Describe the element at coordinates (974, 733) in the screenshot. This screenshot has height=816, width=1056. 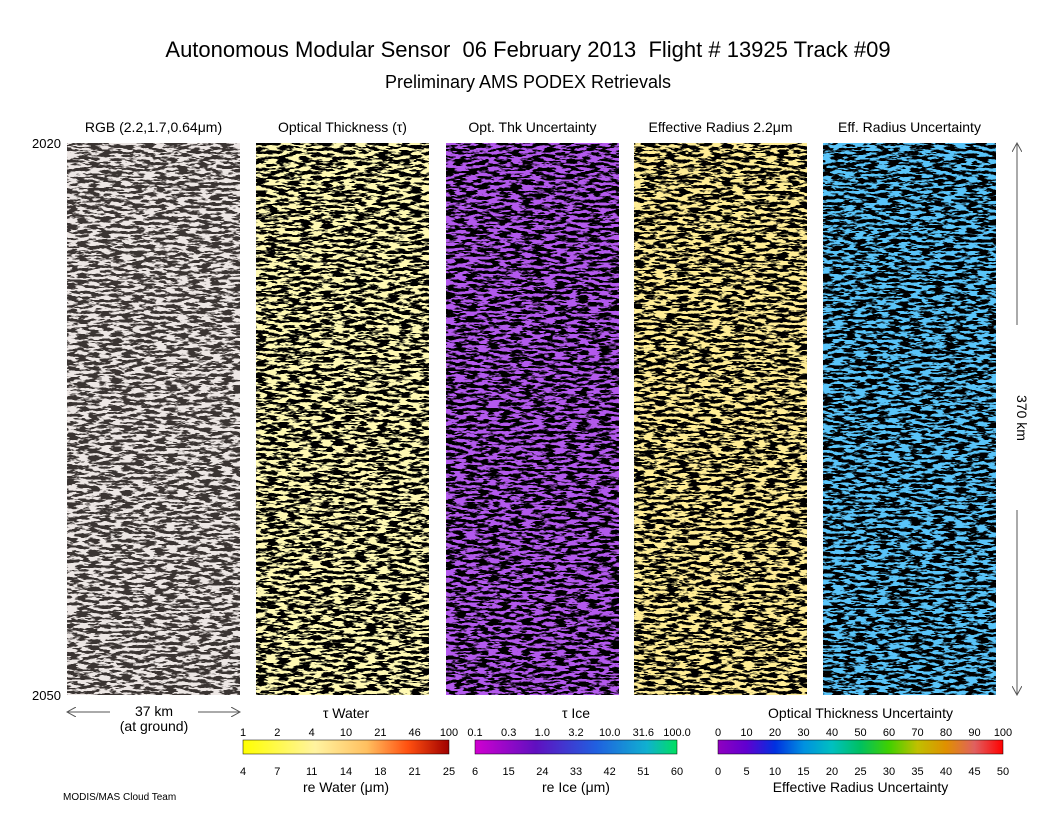
I see `colorbar-tick-label: 90` at that location.